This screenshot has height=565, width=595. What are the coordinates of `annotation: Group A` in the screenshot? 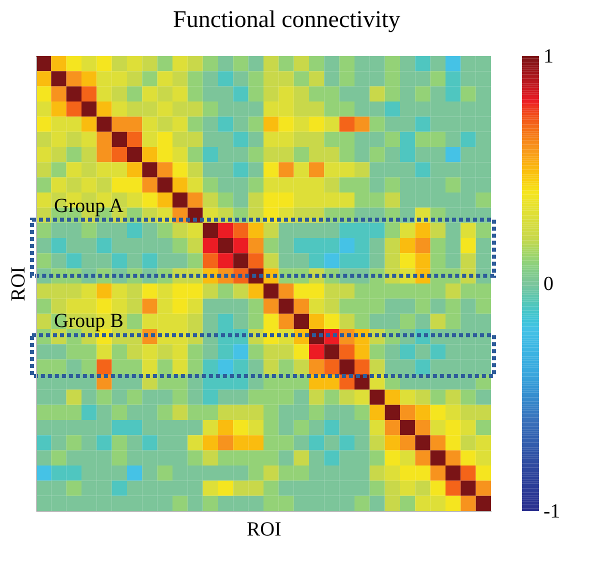 It's located at (89, 205).